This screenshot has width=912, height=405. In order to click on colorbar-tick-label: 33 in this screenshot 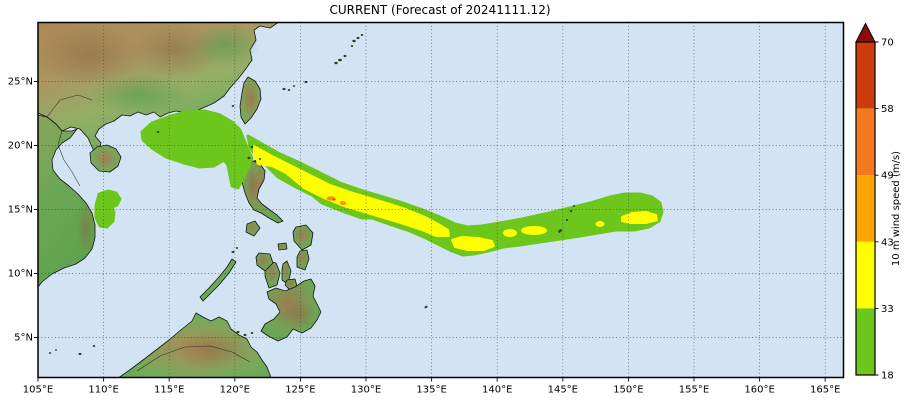, I will do `click(887, 309)`.